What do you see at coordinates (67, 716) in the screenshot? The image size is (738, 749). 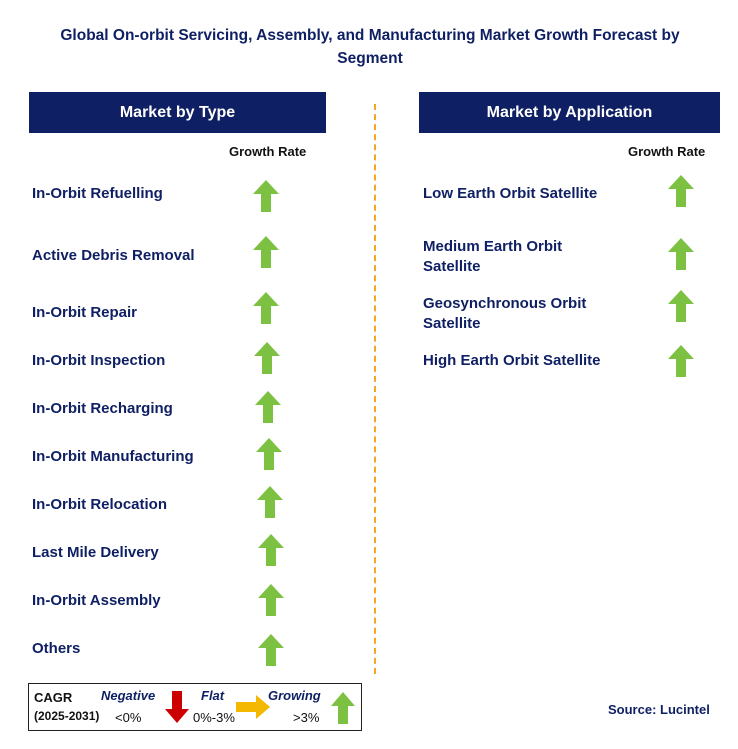 I see `legend-period: (2025-2031)` at bounding box center [67, 716].